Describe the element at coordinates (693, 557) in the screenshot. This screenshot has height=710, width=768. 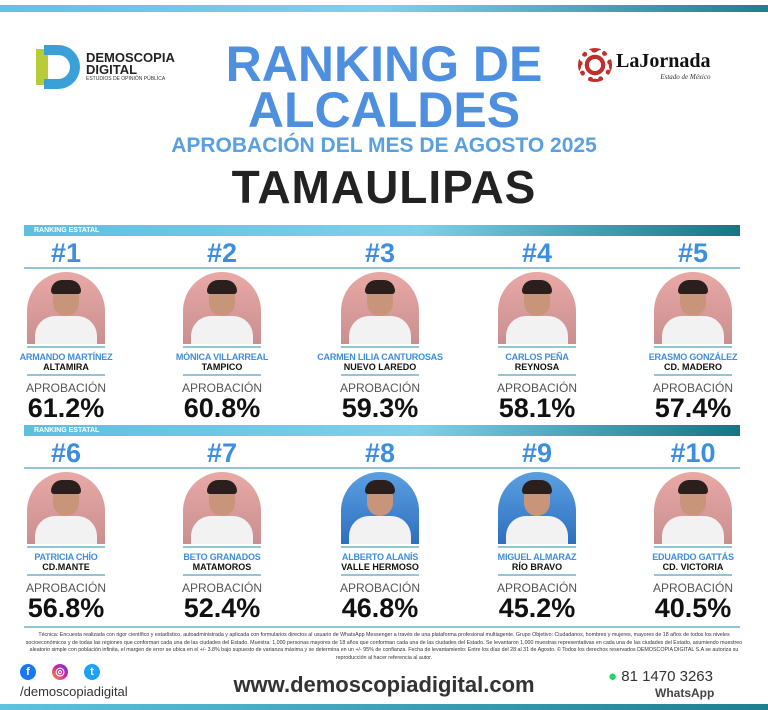
I see `mayor-name: EDUARDO GATTÁS` at that location.